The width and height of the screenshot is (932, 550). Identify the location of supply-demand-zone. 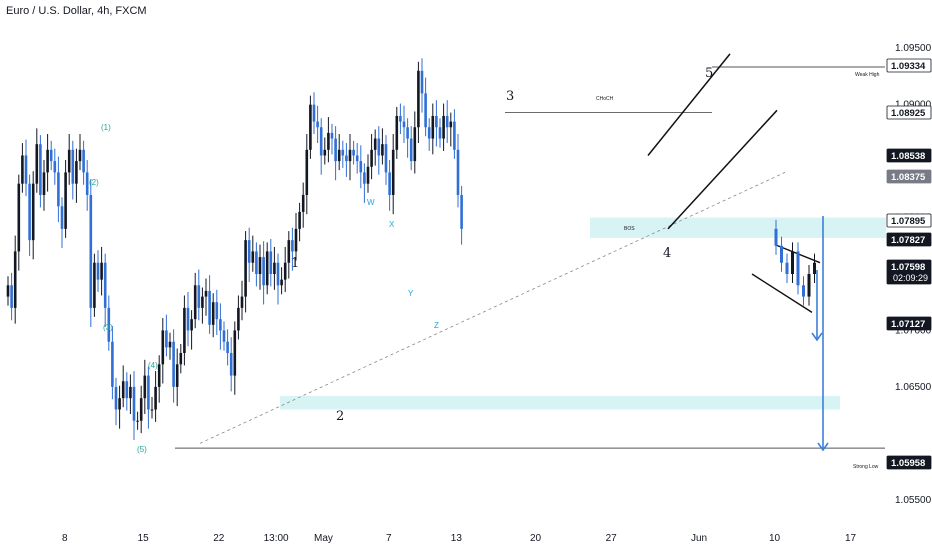
(738, 227).